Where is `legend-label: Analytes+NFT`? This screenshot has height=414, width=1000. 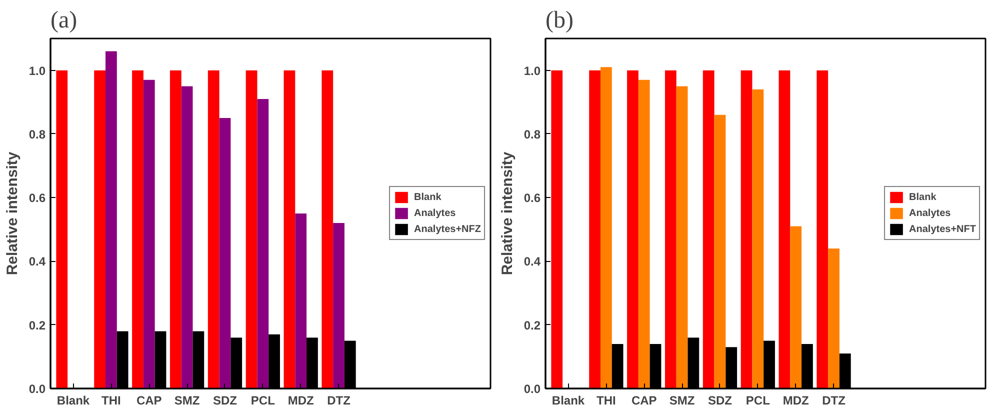
legend-label: Analytes+NFT is located at coordinates (942, 229).